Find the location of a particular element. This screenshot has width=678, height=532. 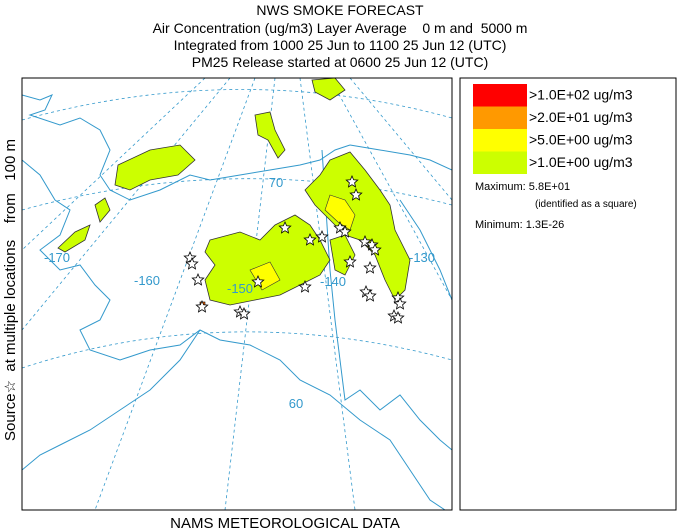

longitude-label: -140 is located at coordinates (333, 281).